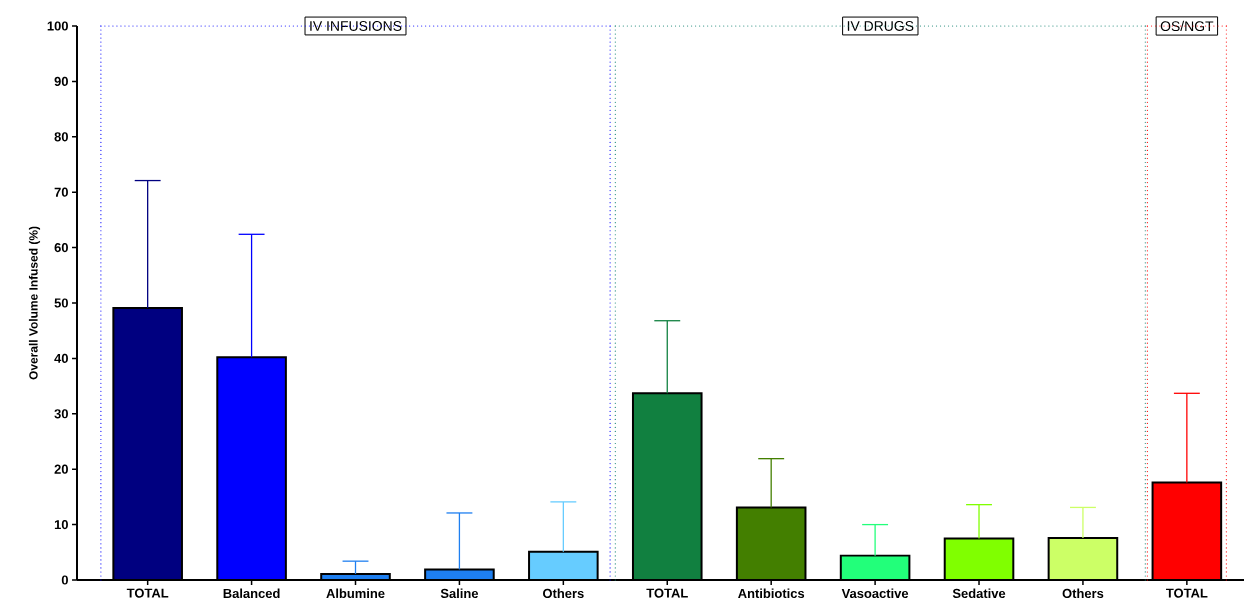  What do you see at coordinates (61, 248) in the screenshot?
I see `y-tick-label: 60` at bounding box center [61, 248].